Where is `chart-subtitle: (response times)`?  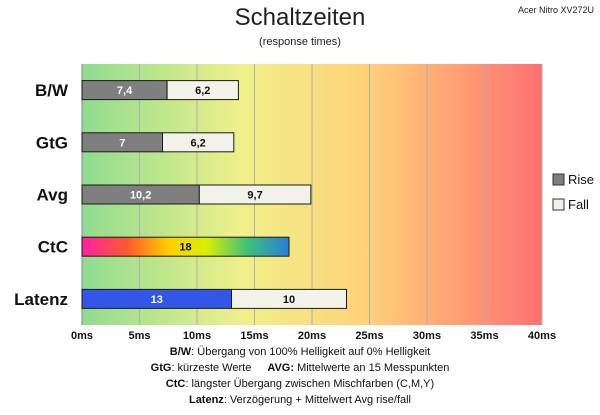
chart-subtitle: (response times) is located at coordinates (300, 42).